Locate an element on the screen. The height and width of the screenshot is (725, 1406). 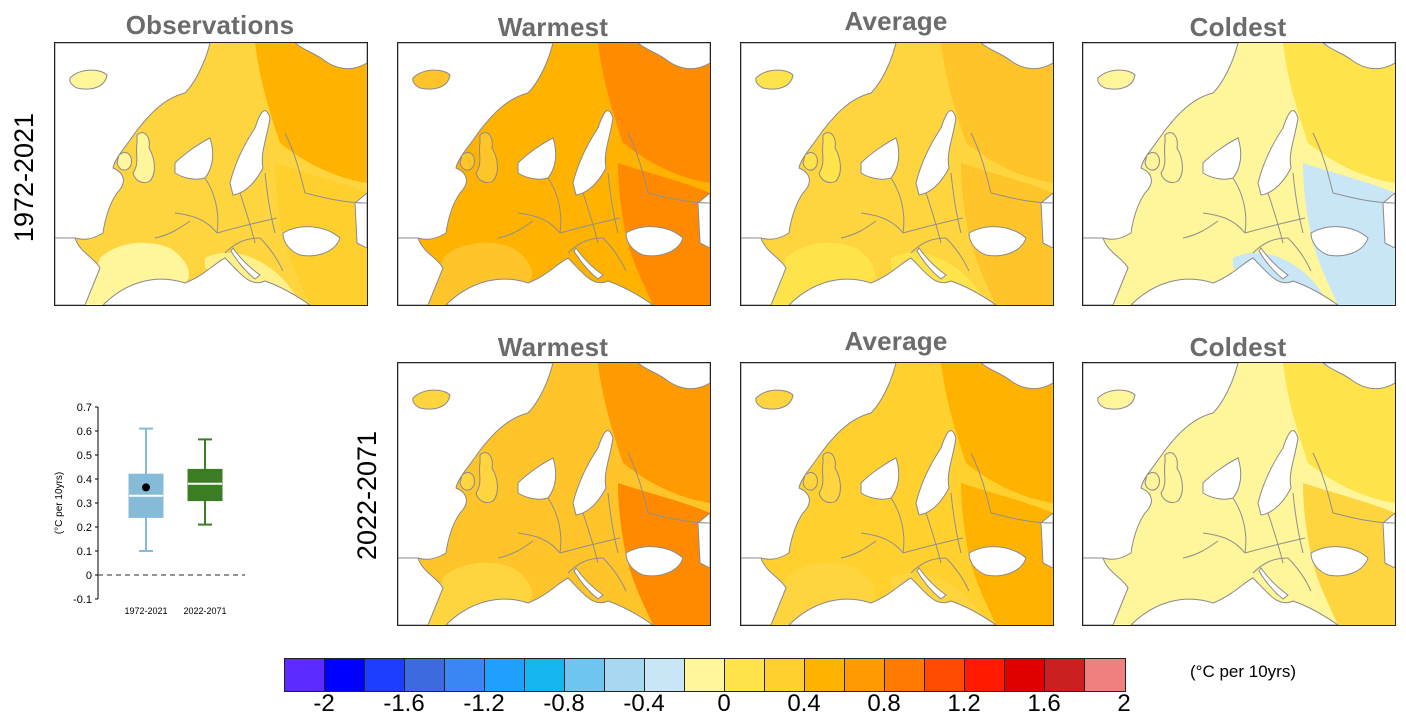
colorbar-tick-label: 1.6 is located at coordinates (1044, 703).